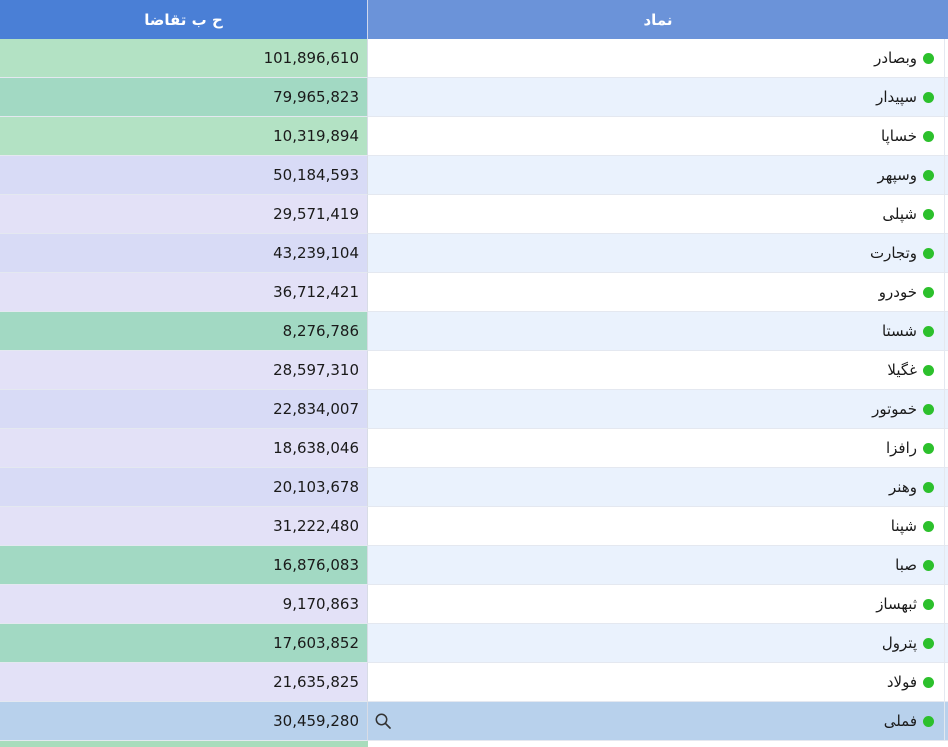 The image size is (948, 747). What do you see at coordinates (184, 721) in the screenshot?
I see `demand-cell: 30,459,280` at bounding box center [184, 721].